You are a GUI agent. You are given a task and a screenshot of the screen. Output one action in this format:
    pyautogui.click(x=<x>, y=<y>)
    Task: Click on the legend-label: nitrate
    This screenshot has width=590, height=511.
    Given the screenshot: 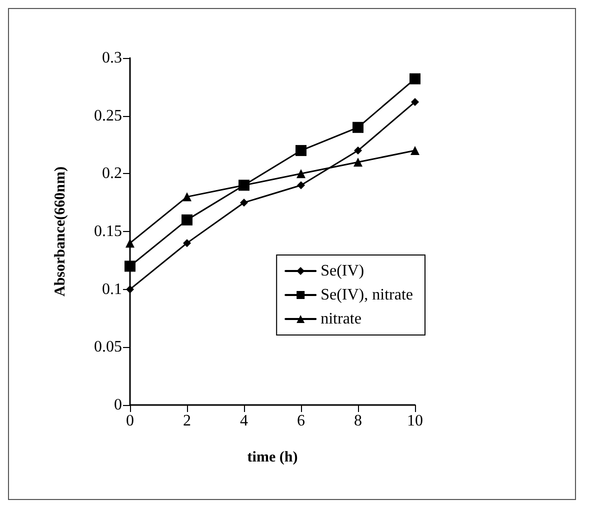 What is the action you would take?
    pyautogui.click(x=341, y=319)
    